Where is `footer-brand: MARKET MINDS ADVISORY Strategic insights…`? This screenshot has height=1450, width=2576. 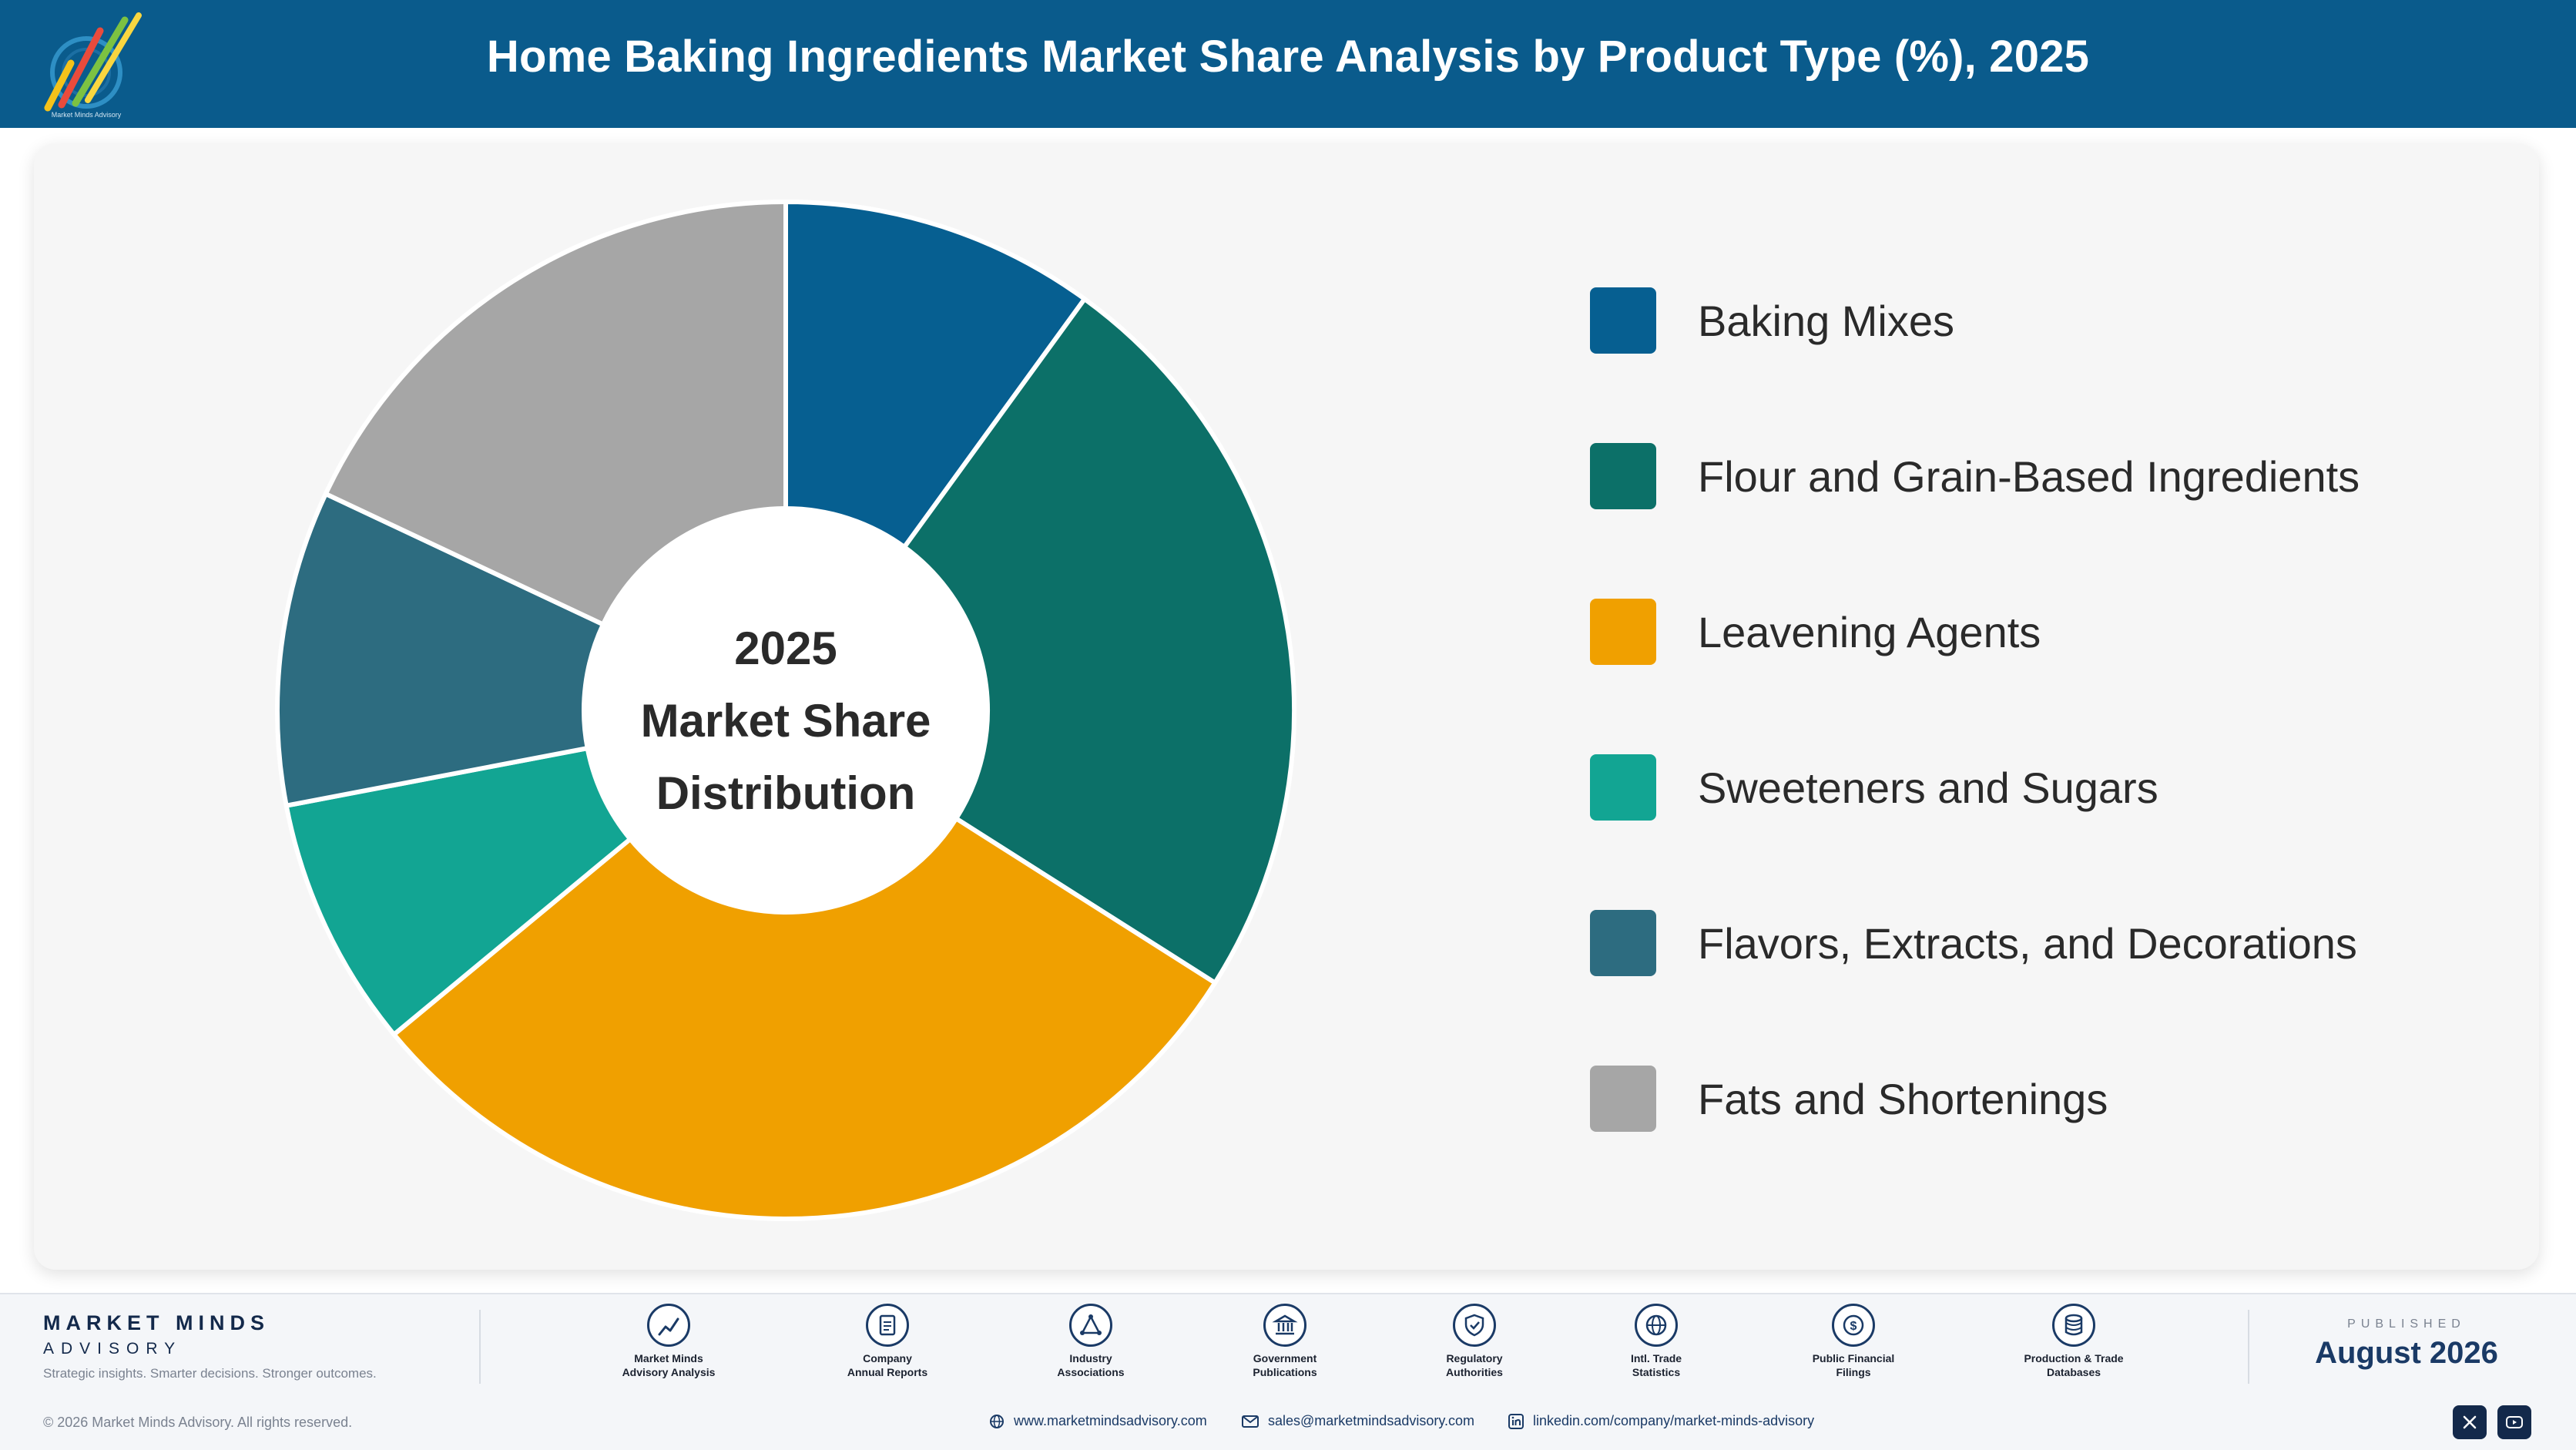
footer-brand: MARKET MINDS ADVISORY Strategic insights… is located at coordinates (210, 1346).